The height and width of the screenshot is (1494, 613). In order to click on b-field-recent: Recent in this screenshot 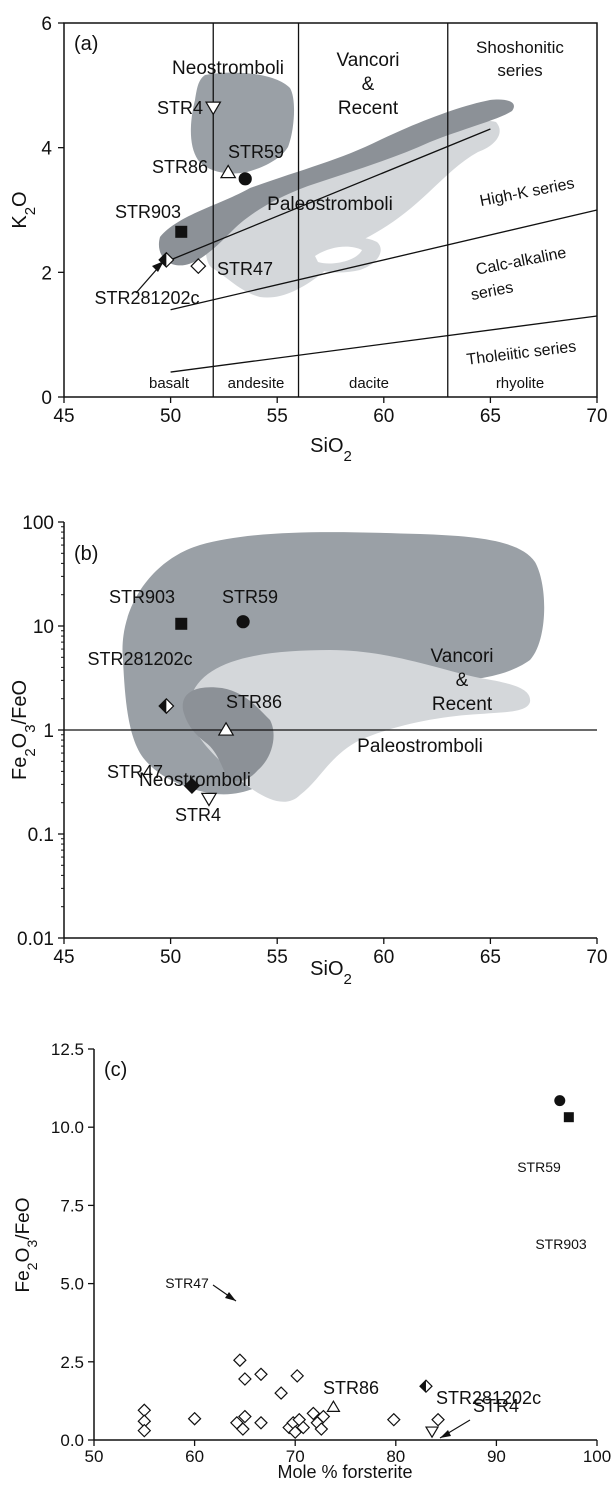, I will do `click(462, 704)`.